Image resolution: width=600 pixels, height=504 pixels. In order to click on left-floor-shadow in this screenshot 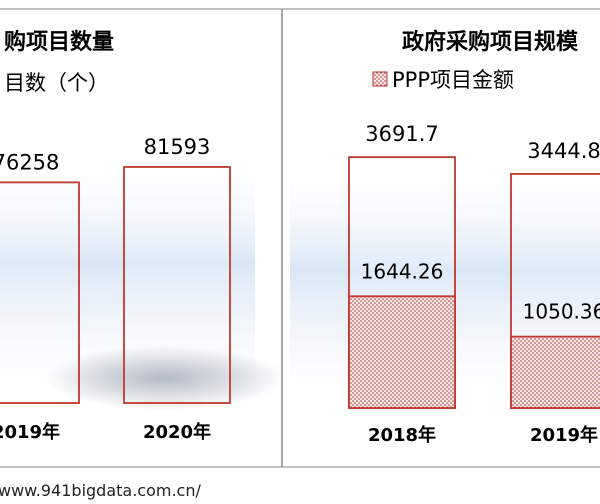, I will do `click(165, 378)`.